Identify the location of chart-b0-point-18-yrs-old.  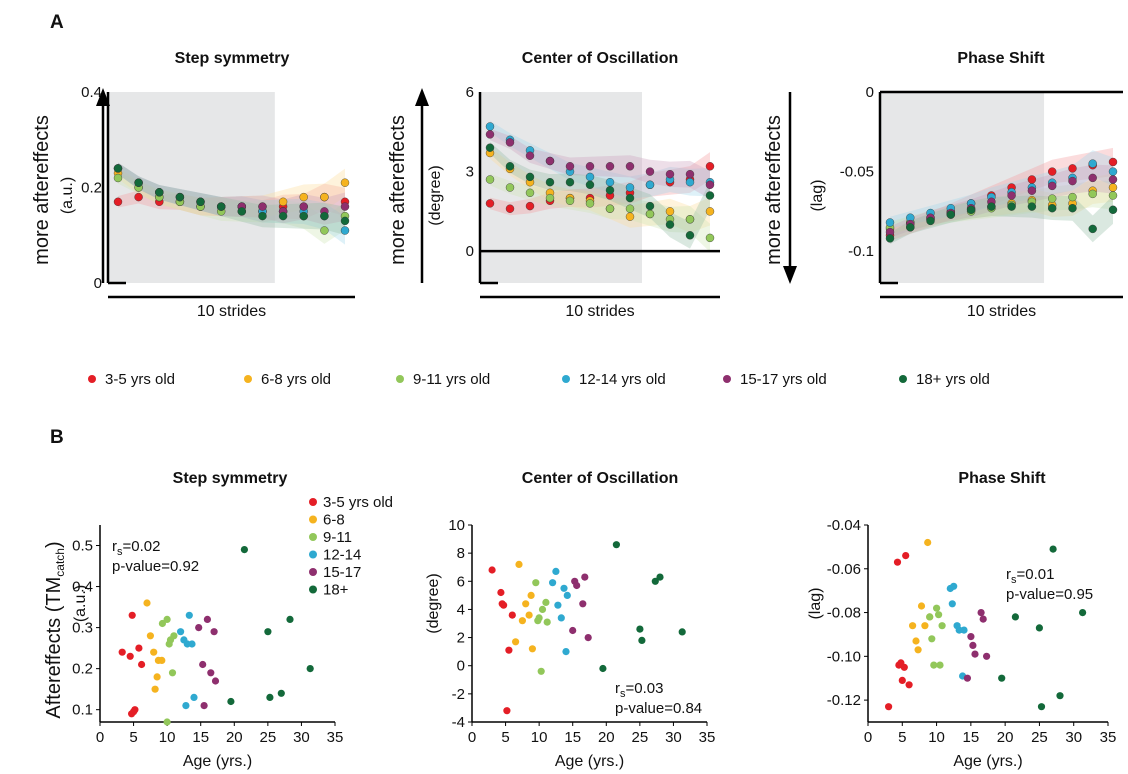
(310, 669).